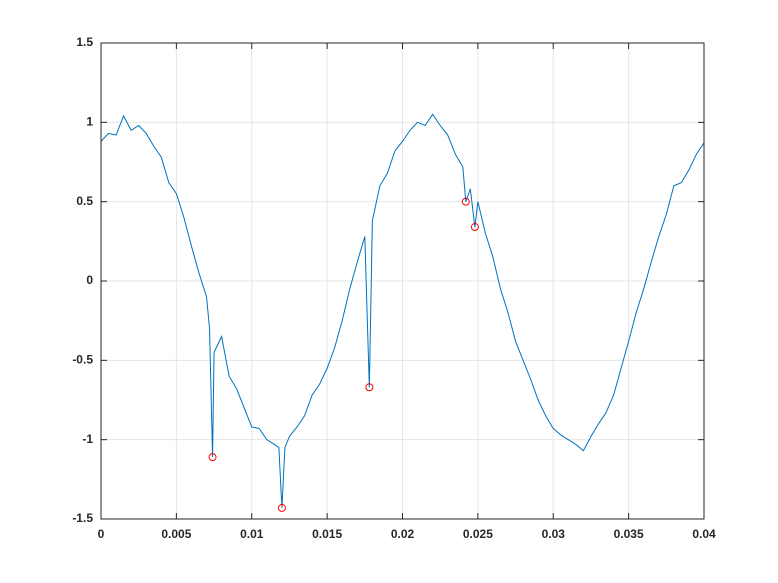 The height and width of the screenshot is (583, 778). What do you see at coordinates (84, 42) in the screenshot?
I see `y-tick-label: 1.5` at bounding box center [84, 42].